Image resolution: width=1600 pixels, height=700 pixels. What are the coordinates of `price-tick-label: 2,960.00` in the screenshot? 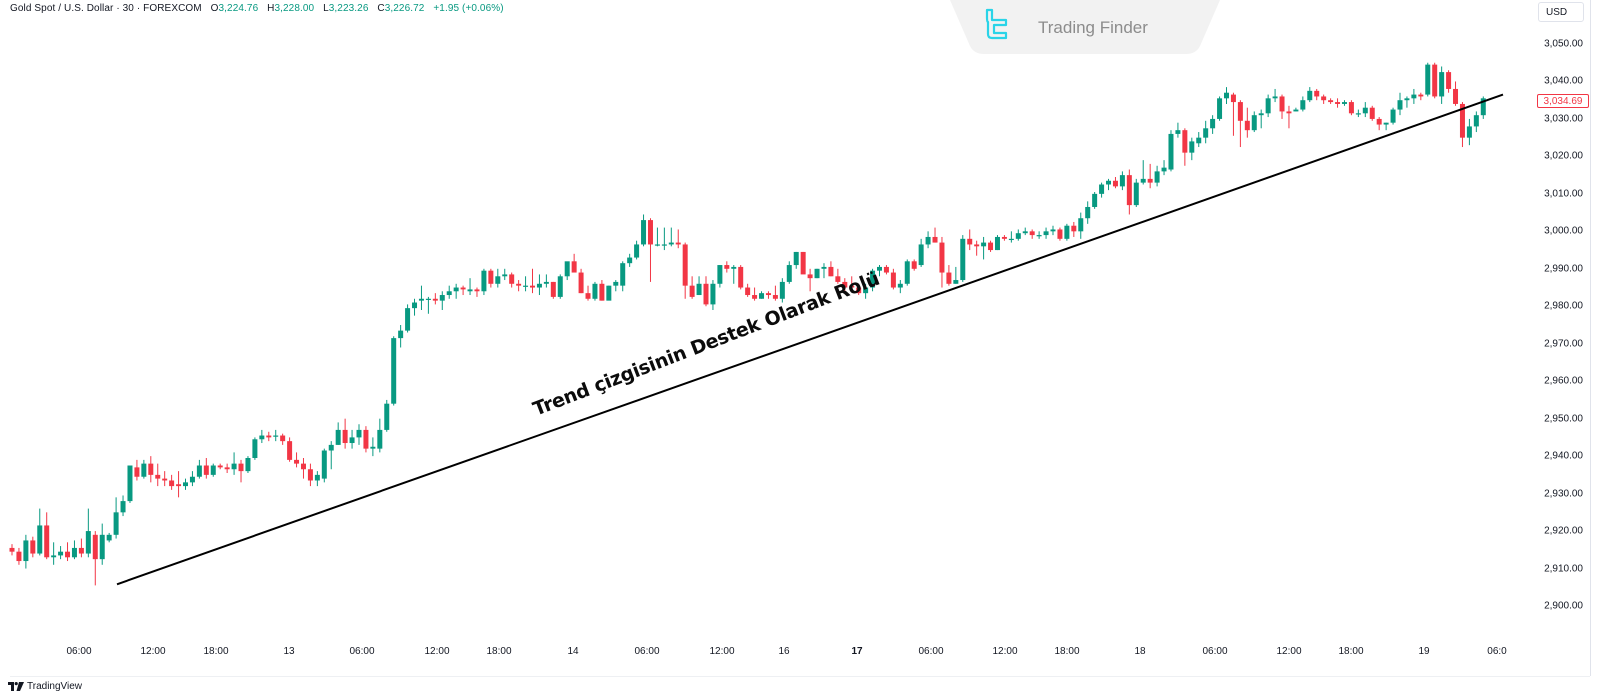 It's located at (1563, 381).